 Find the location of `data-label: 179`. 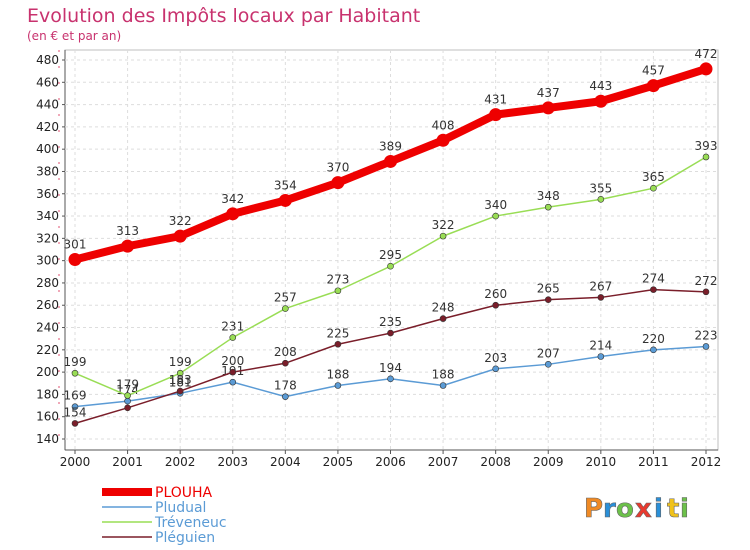

data-label: 179 is located at coordinates (127, 385).